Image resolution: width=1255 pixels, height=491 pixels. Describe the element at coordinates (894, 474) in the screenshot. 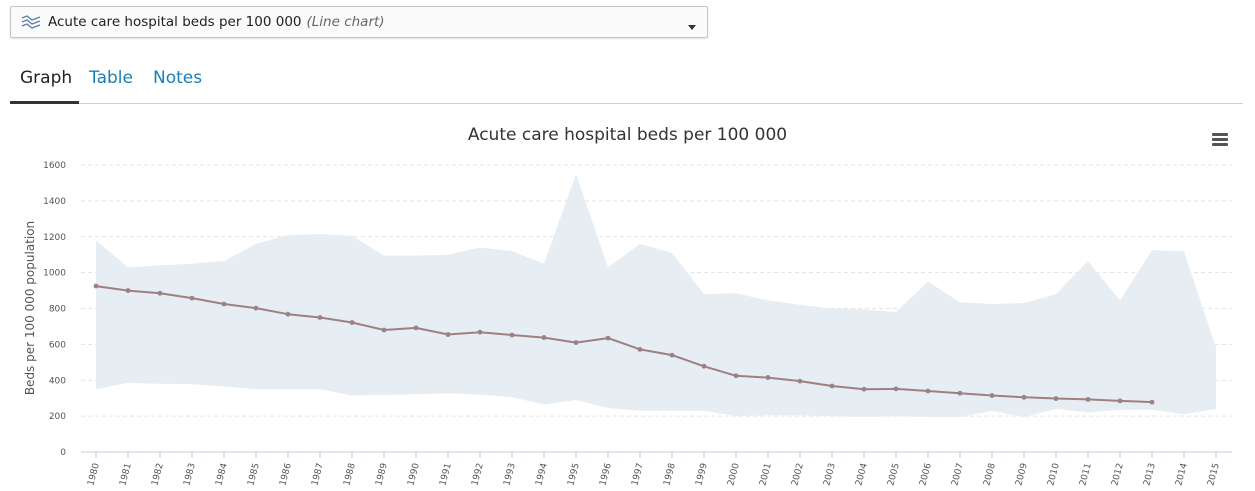

I see `x-tick-label: 2005` at that location.